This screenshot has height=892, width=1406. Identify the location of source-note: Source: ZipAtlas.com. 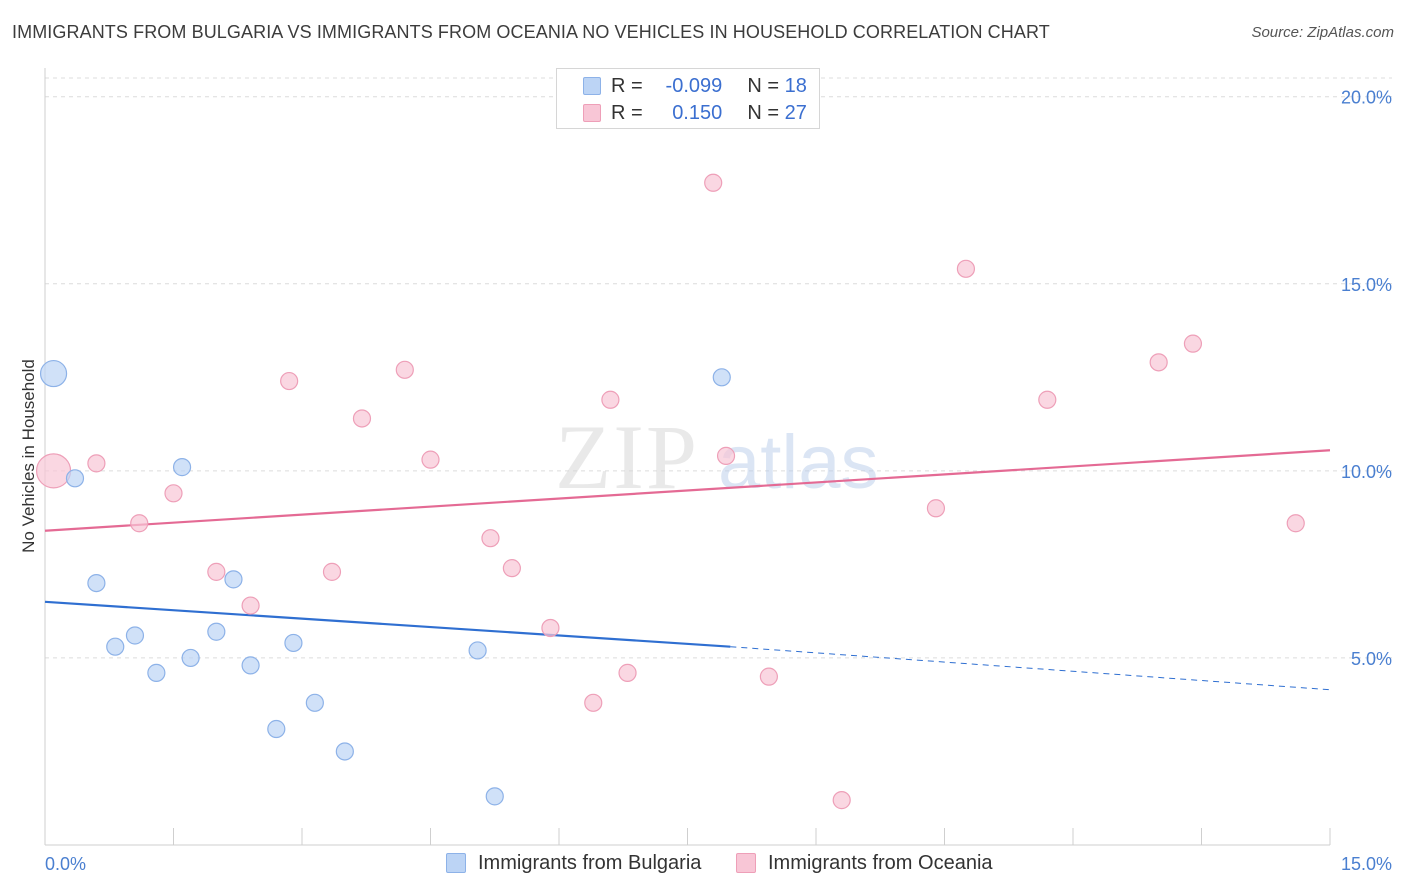
(1322, 32).